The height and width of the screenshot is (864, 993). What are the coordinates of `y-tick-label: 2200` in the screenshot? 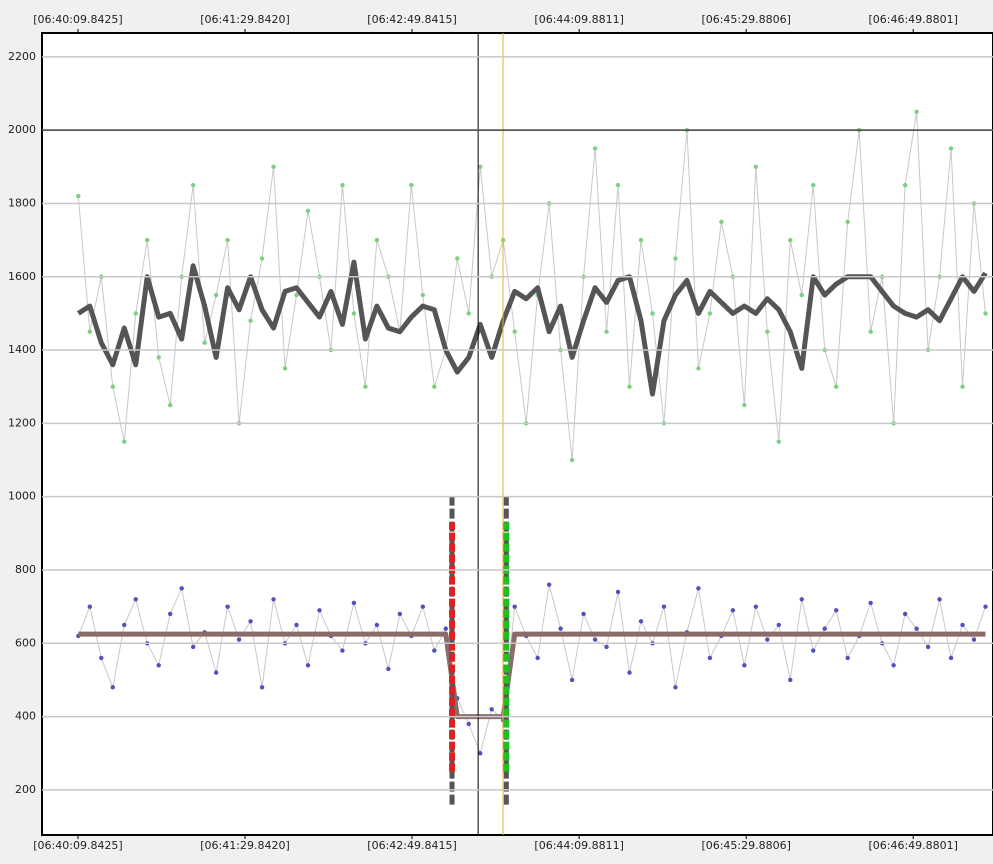 It's located at (22, 56).